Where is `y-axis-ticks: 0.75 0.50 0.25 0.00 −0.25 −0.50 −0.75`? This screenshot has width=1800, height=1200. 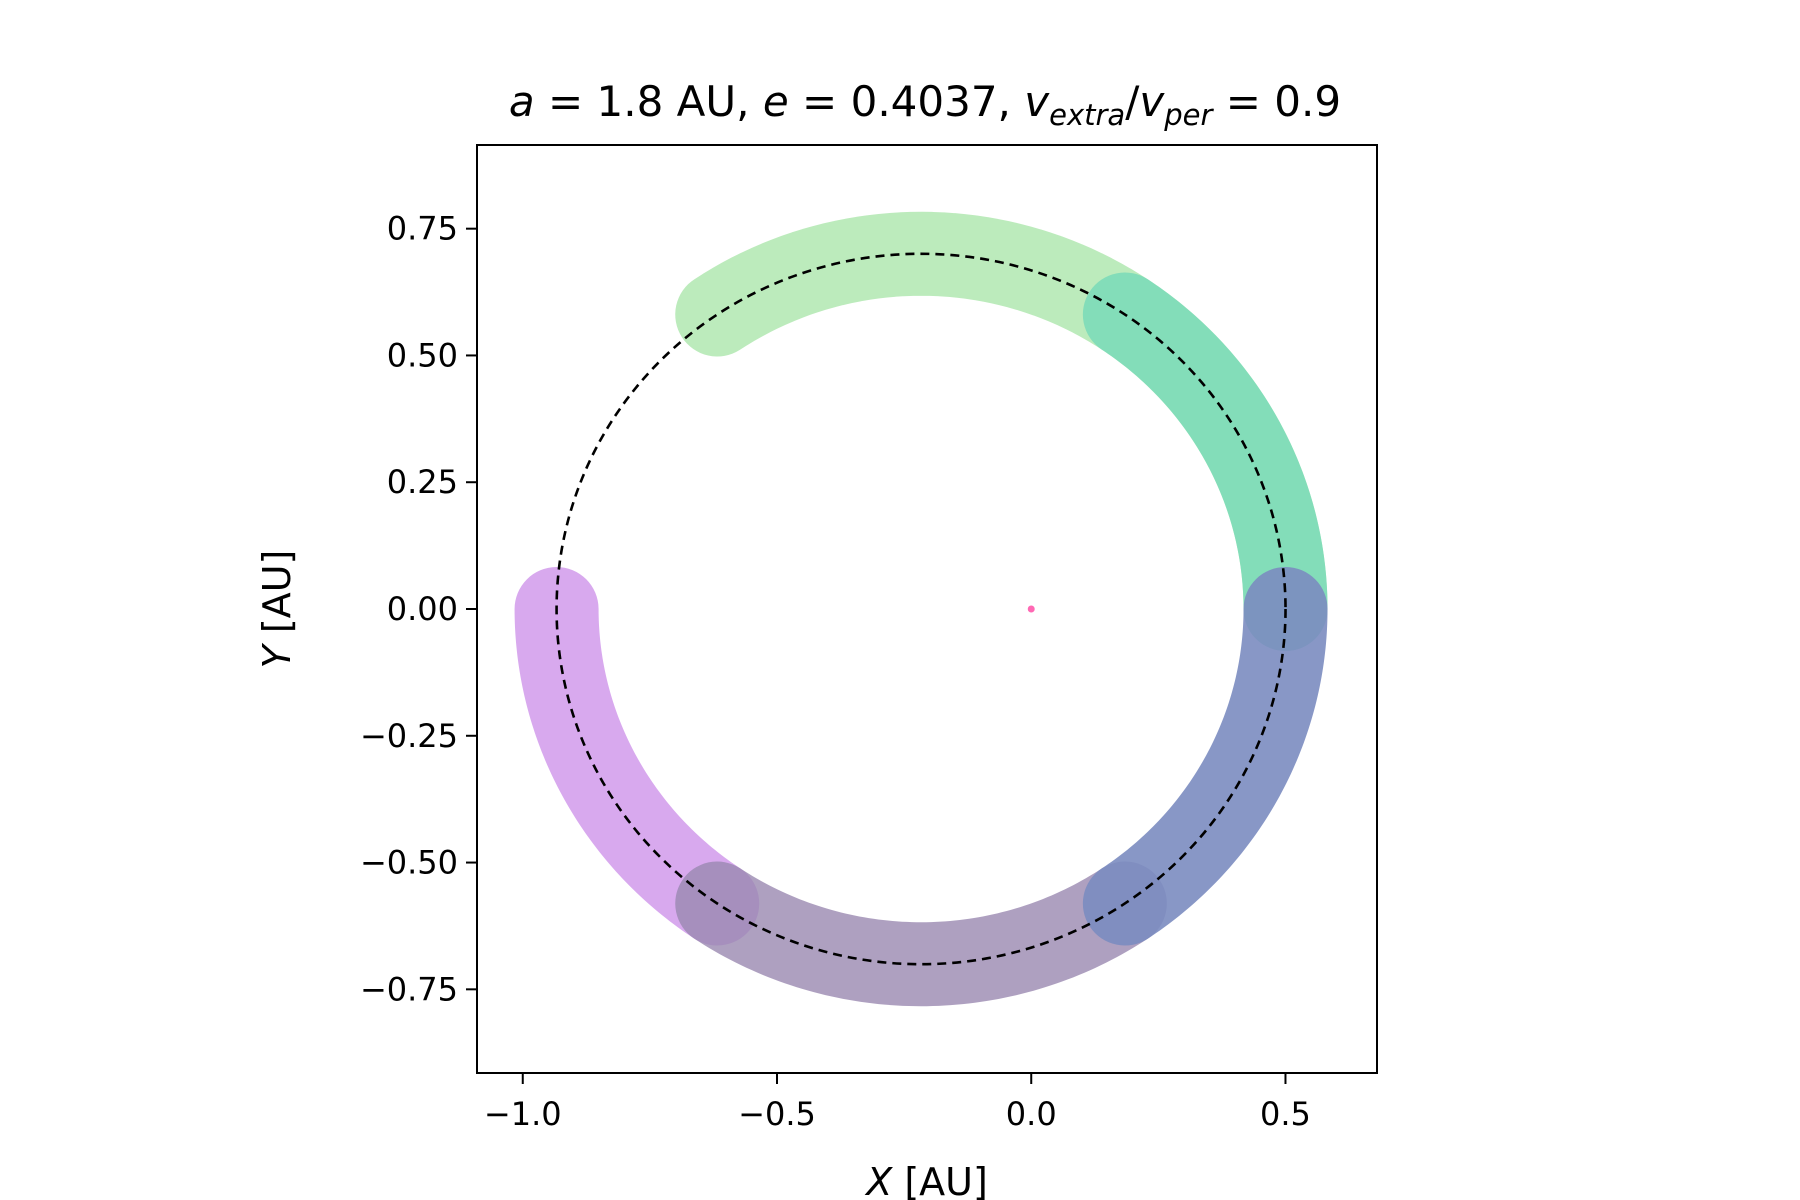
y-axis-ticks: 0.75 0.50 0.25 0.00 −0.25 −0.50 −0.75 is located at coordinates (418, 609).